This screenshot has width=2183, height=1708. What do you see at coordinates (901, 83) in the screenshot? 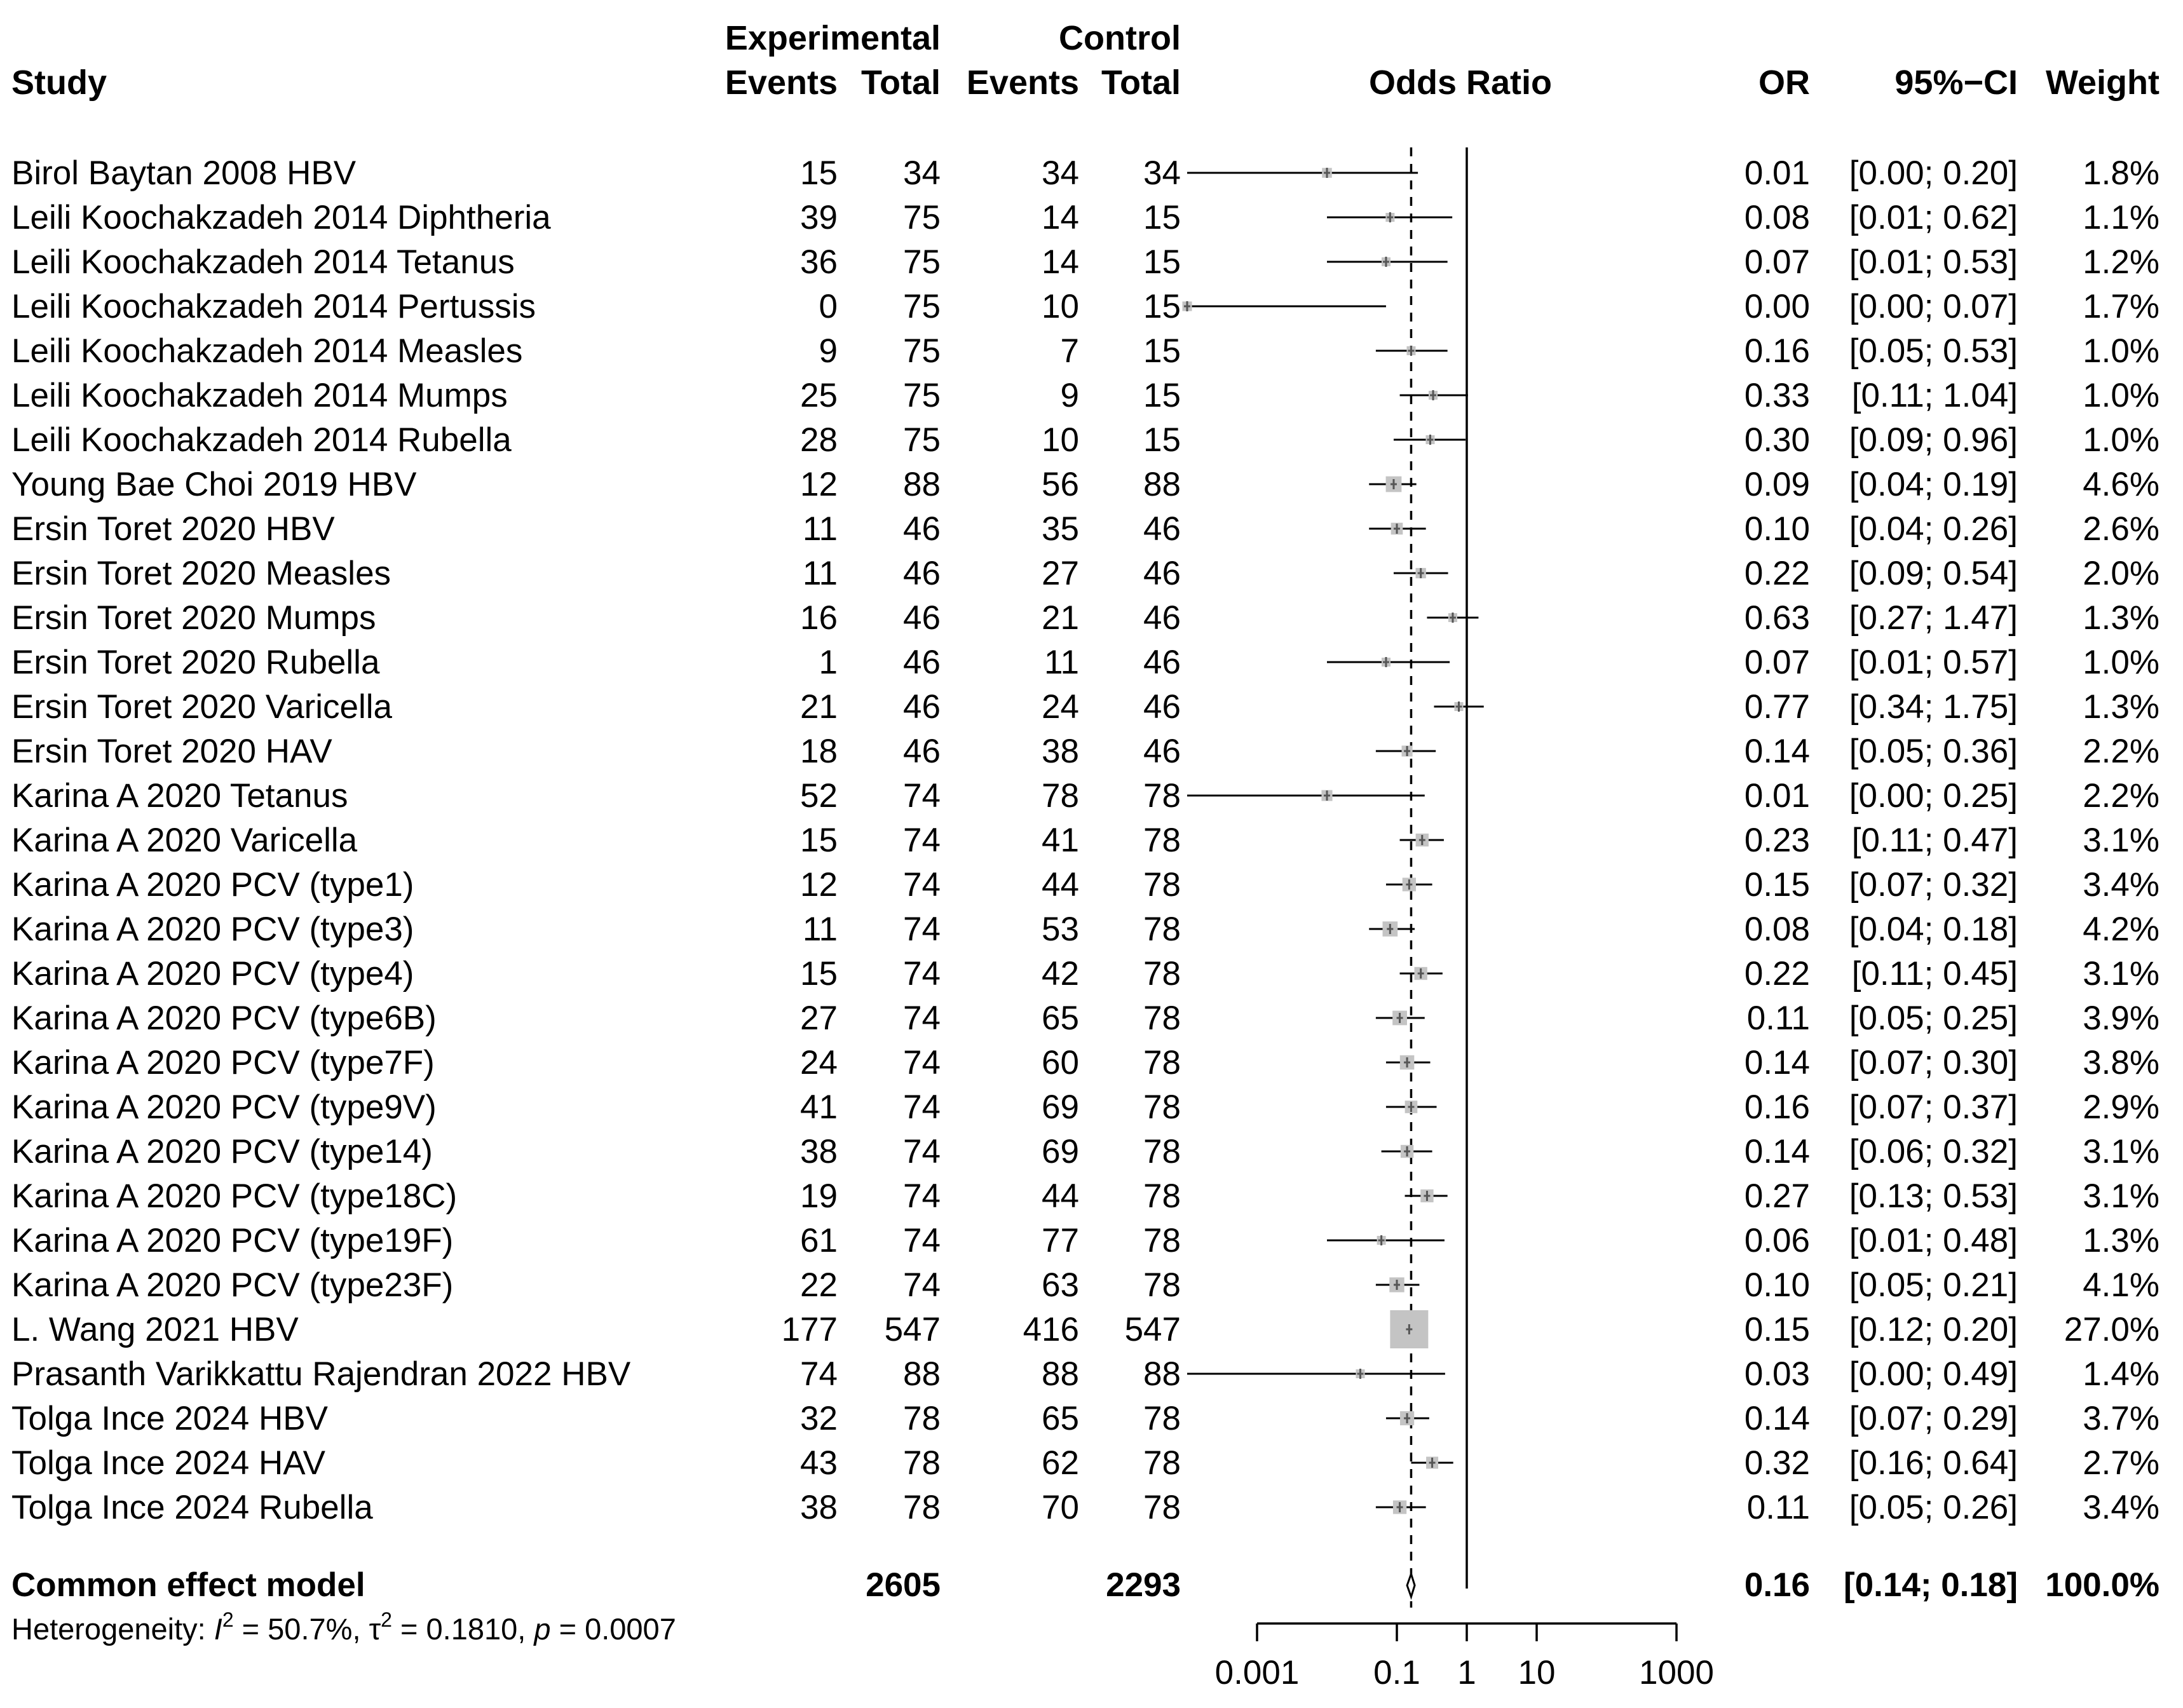
I see `header-exp-total: Total` at bounding box center [901, 83].